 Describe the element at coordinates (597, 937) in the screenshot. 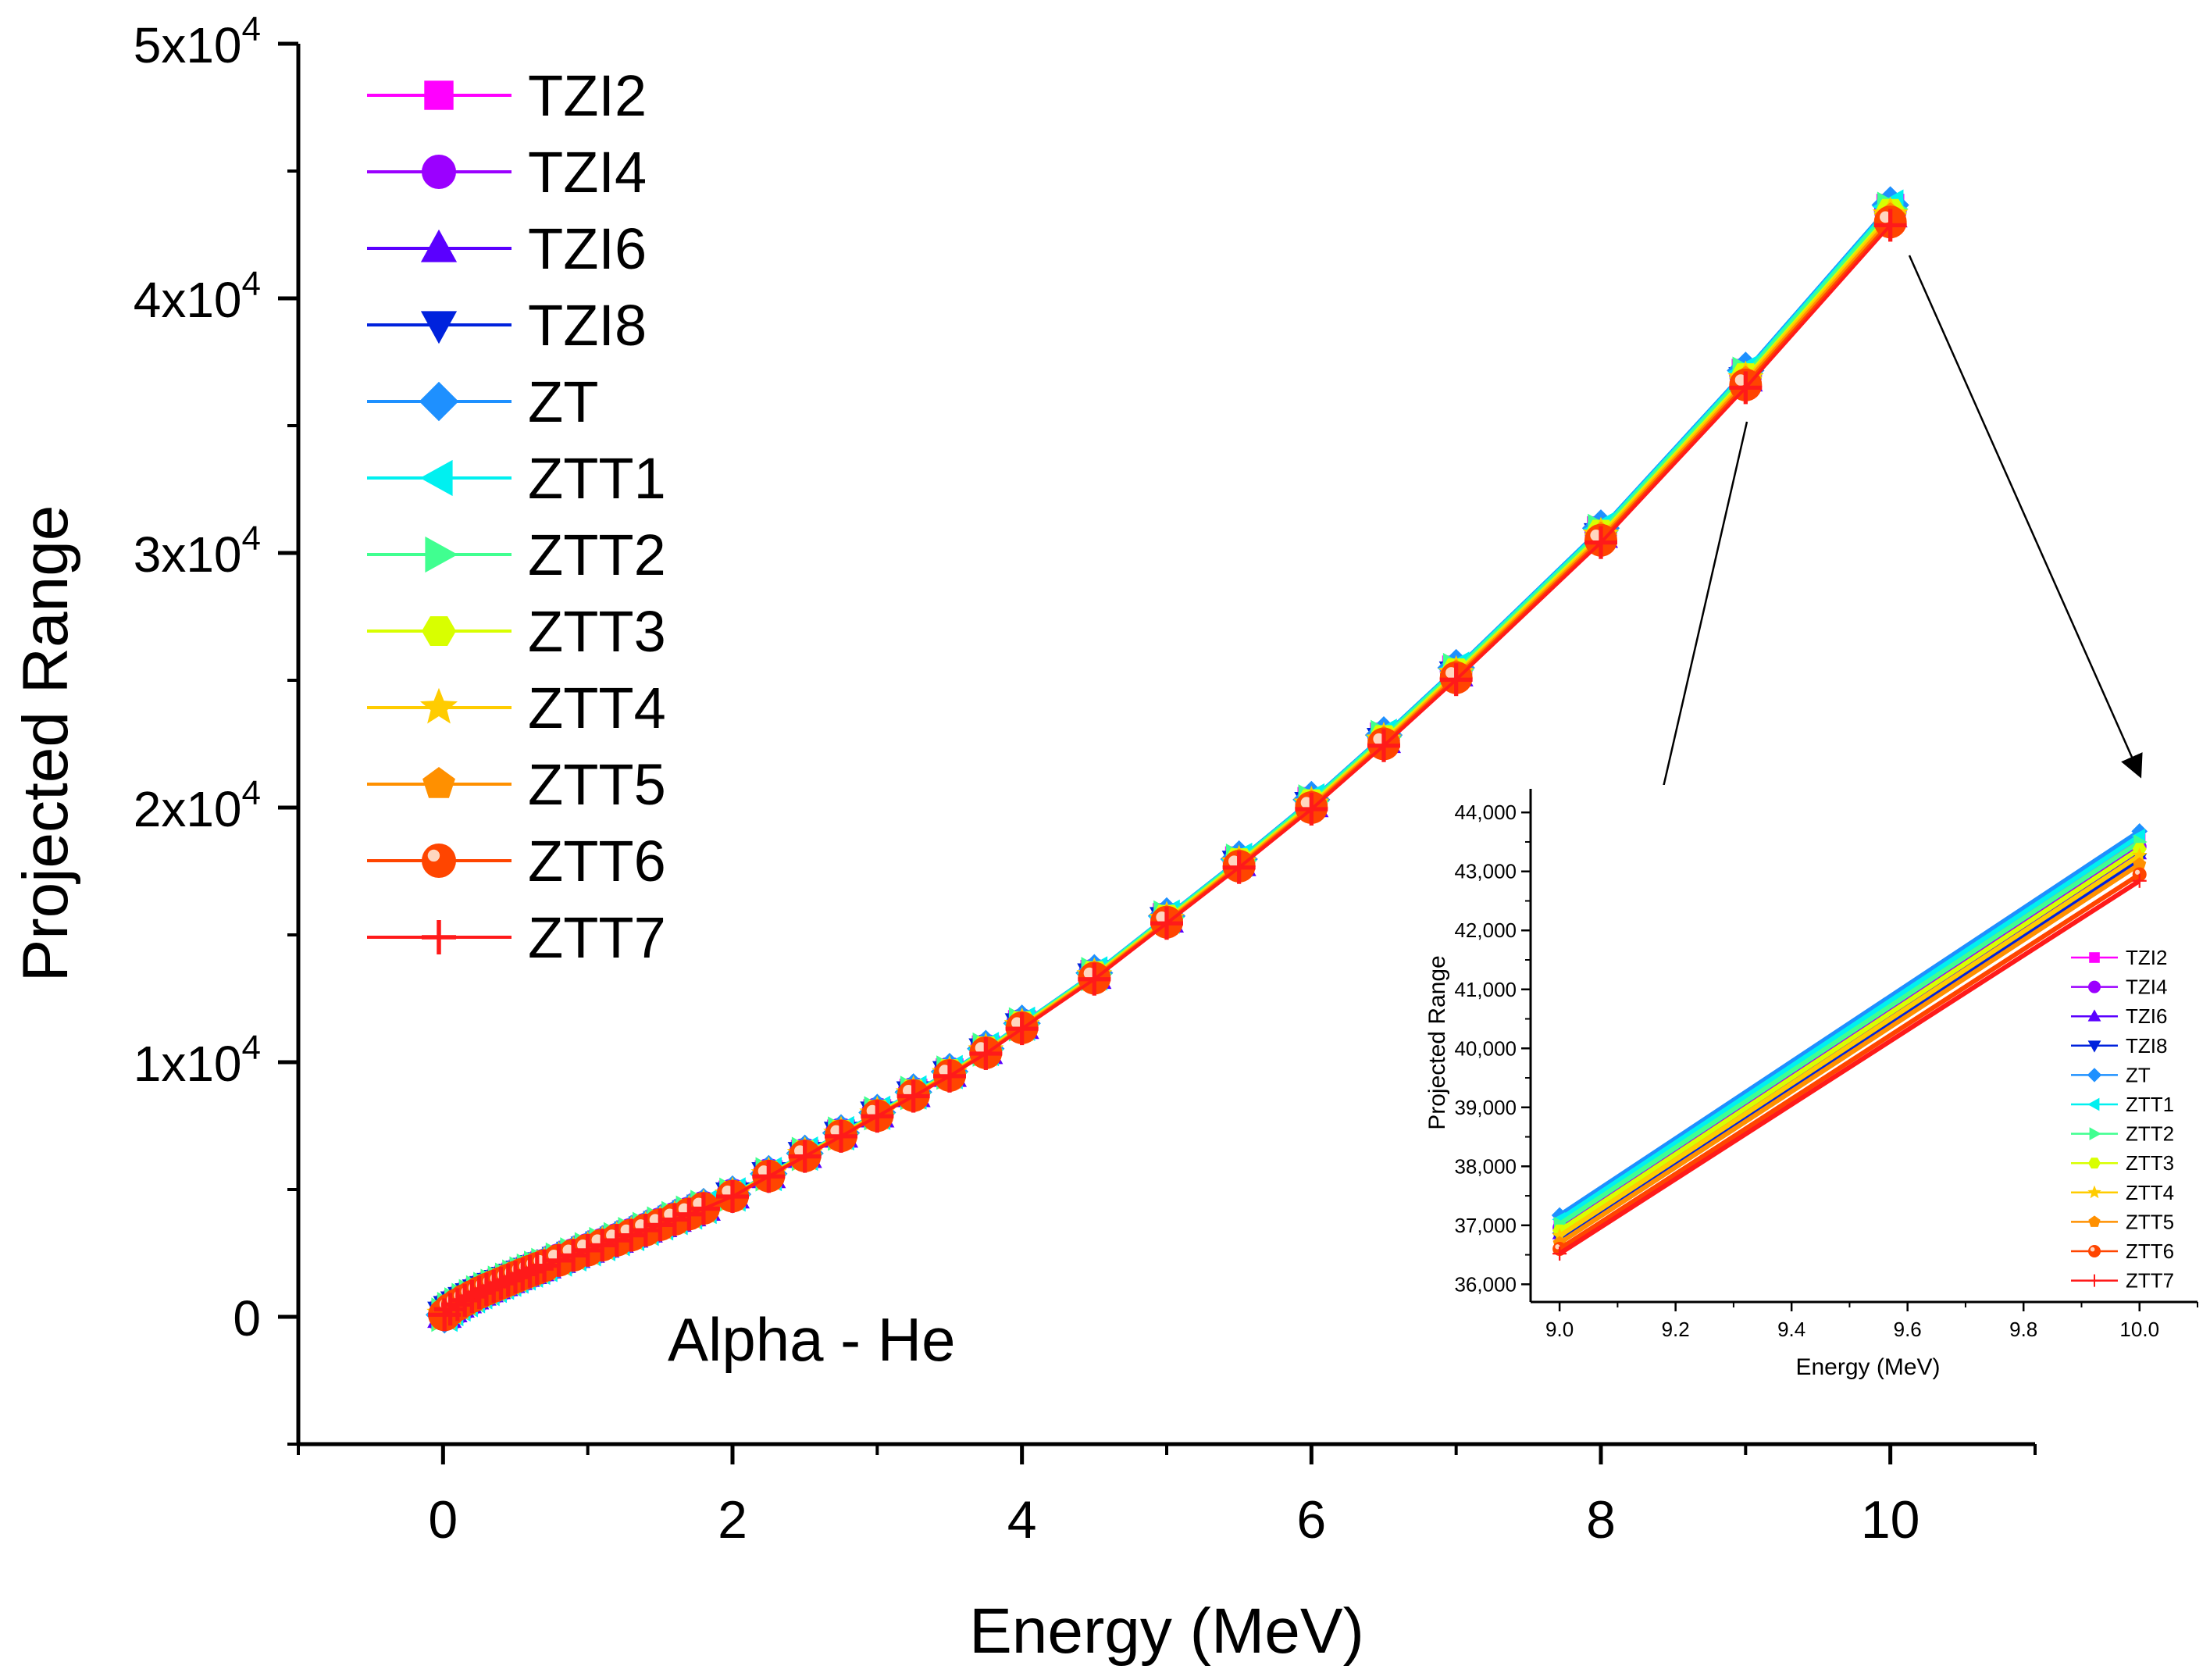

I see `legend-label: ZTT7` at that location.